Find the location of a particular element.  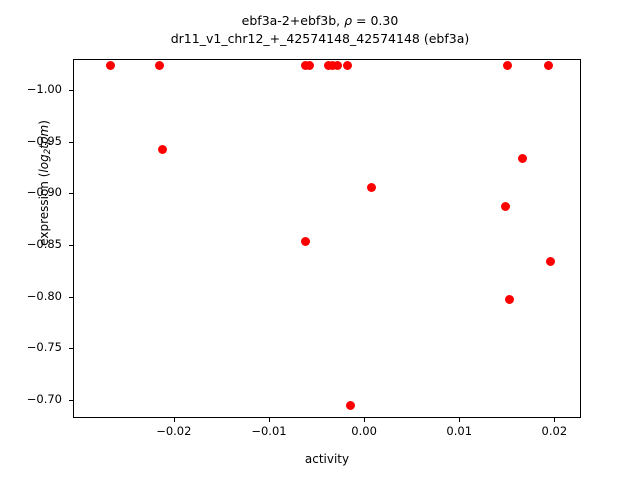

y-tick-label: −0.95 is located at coordinates (44, 140).